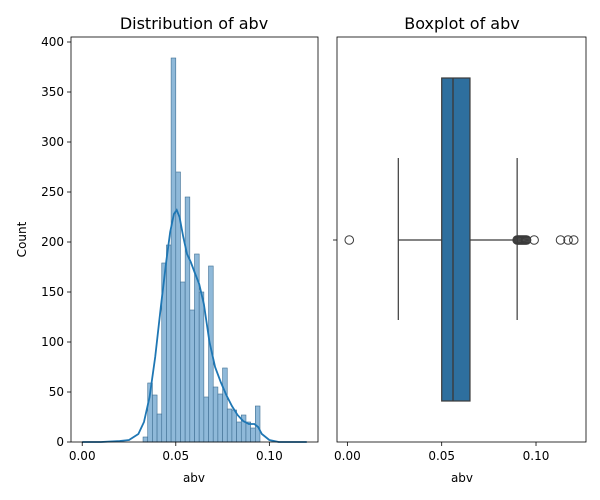 The height and width of the screenshot is (500, 600). I want to click on x-axis-ticks: 0.00 0.05 0.10, so click(176, 452).